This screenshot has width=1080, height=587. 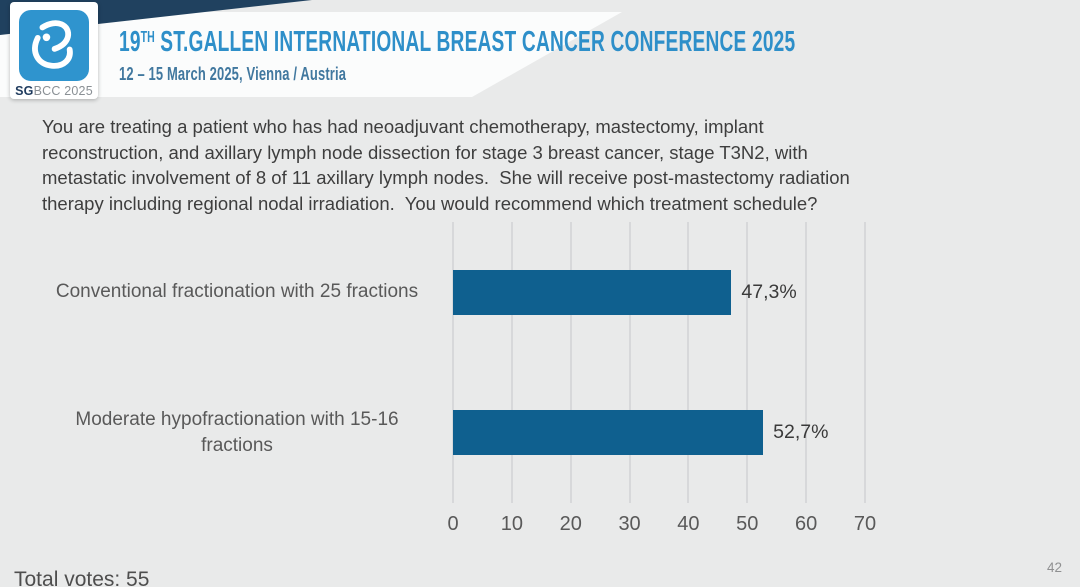 What do you see at coordinates (661, 528) in the screenshot?
I see `x-axis: 0 10 20 30 40 50 60 70` at bounding box center [661, 528].